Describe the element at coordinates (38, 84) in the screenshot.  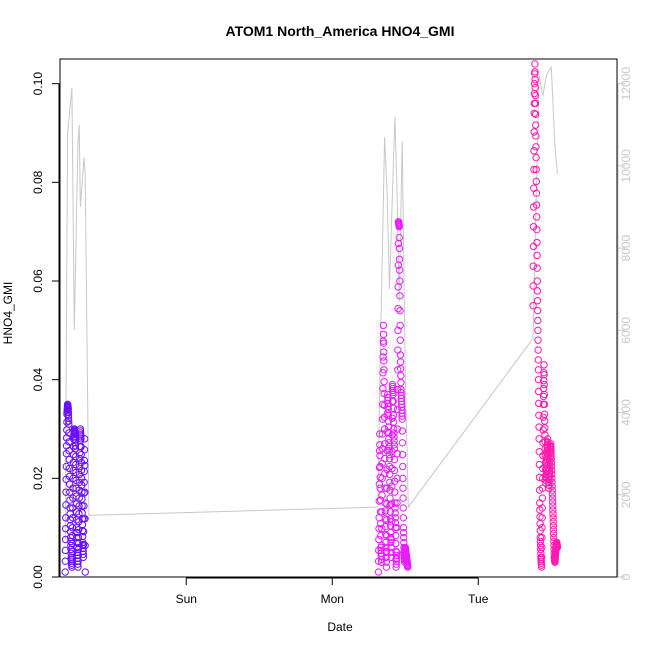
I see `y-tick-label-left: 0.10` at that location.